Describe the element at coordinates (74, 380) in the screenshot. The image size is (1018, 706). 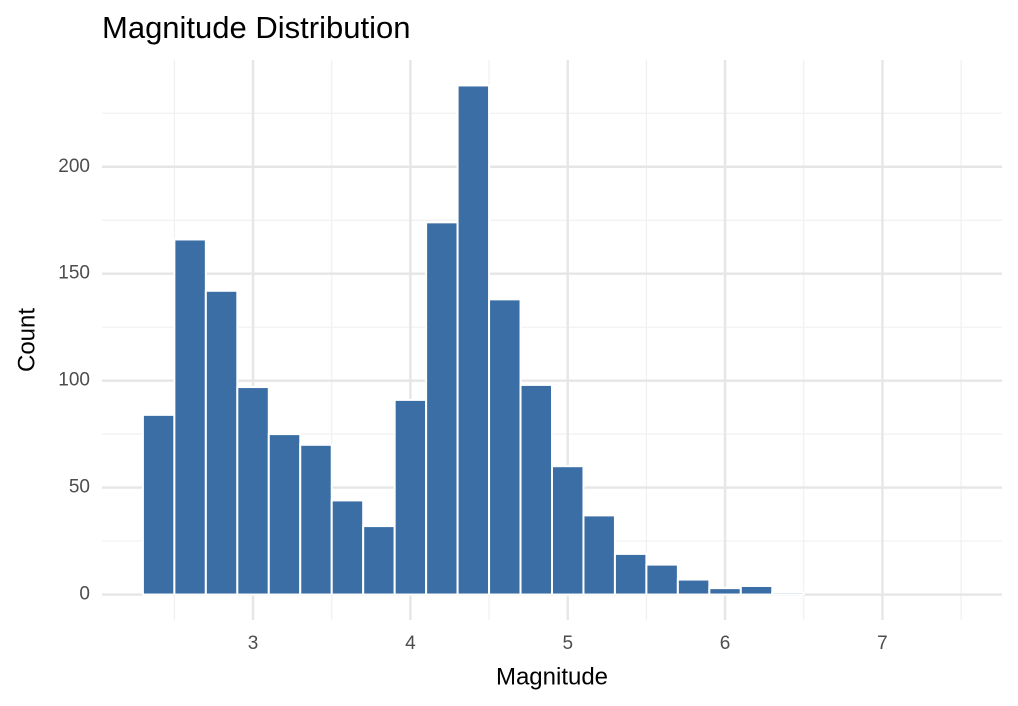
I see `y-tick-label: 100` at that location.